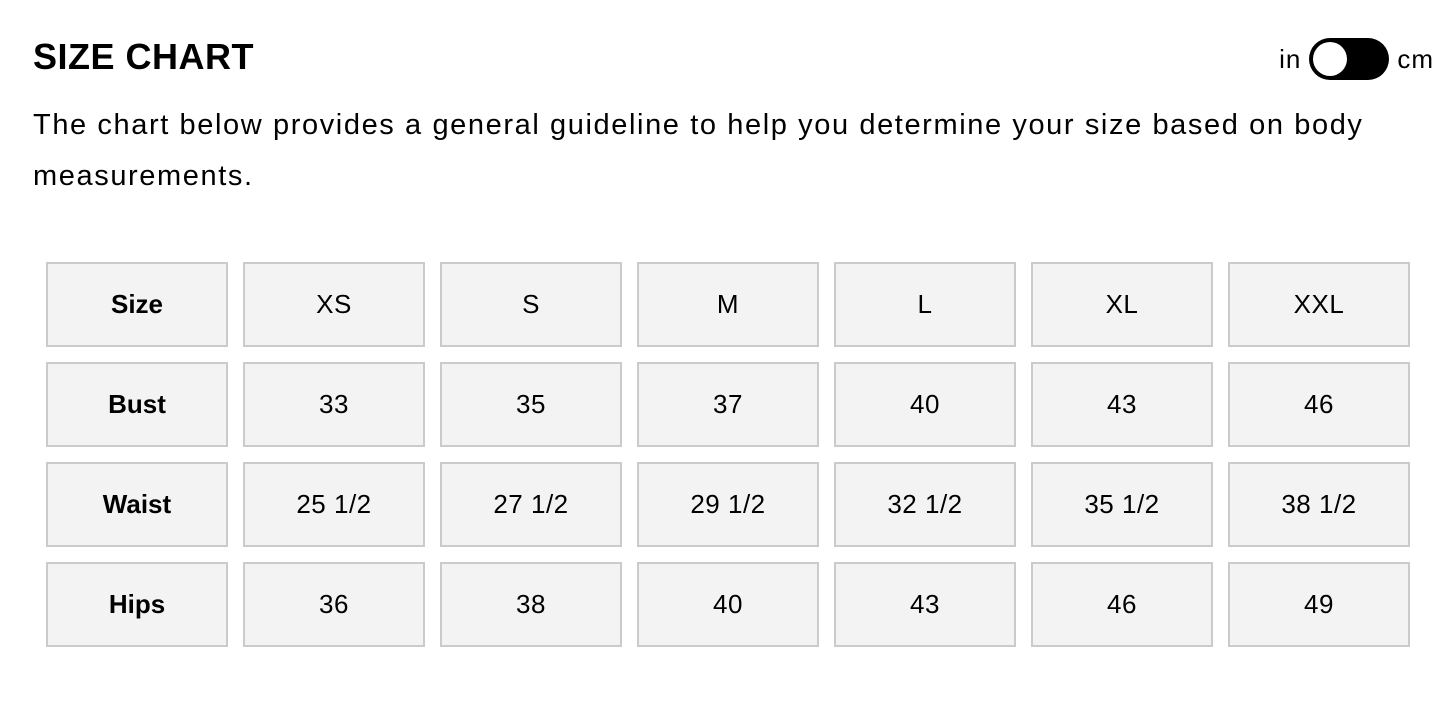 Image resolution: width=1456 pixels, height=706 pixels. What do you see at coordinates (137, 604) in the screenshot?
I see `row-header: Hips` at bounding box center [137, 604].